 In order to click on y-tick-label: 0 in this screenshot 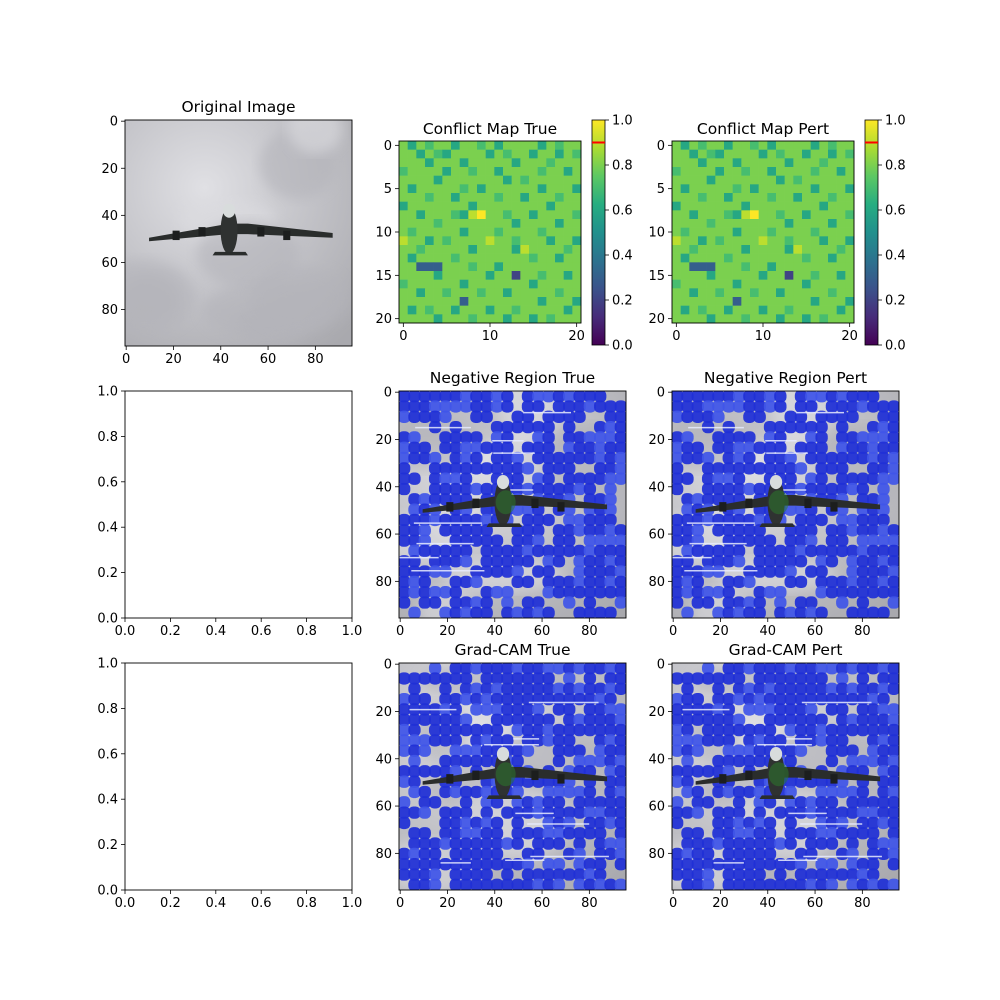, I will do `click(114, 122)`.